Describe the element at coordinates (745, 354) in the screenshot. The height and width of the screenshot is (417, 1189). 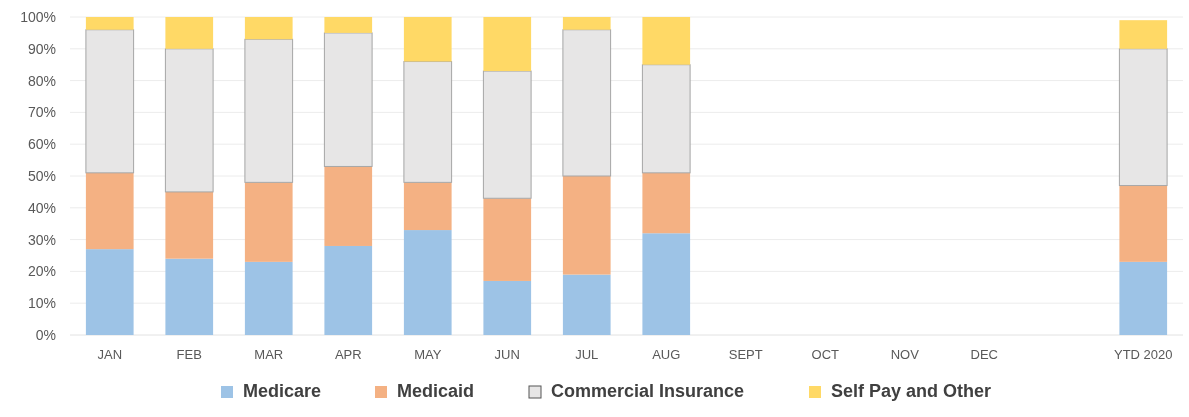
I see `x-tick-label: SEPT` at that location.